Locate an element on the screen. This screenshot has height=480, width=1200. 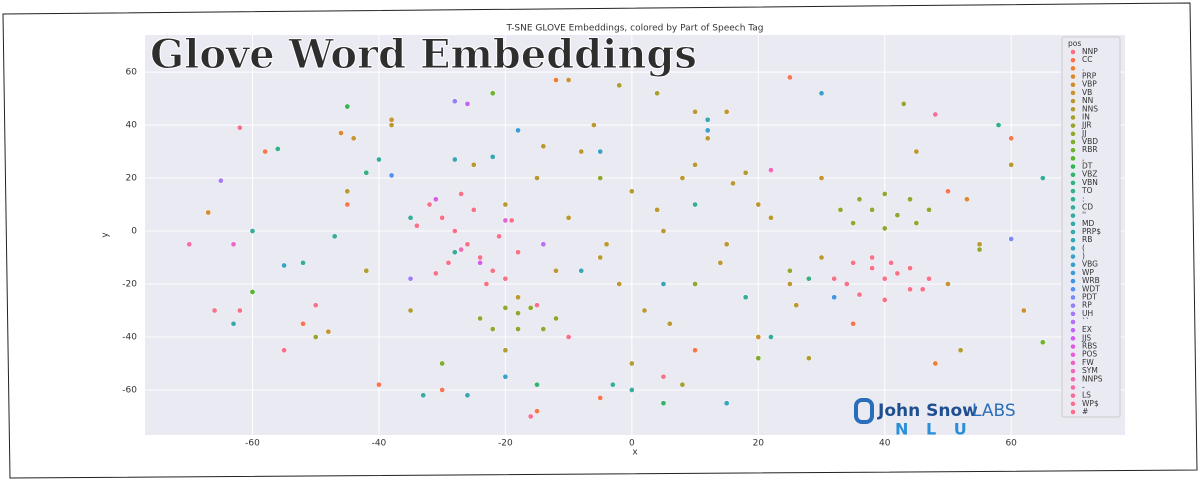
logo: John Snow LABS N L U is located at coordinates (935, 418).